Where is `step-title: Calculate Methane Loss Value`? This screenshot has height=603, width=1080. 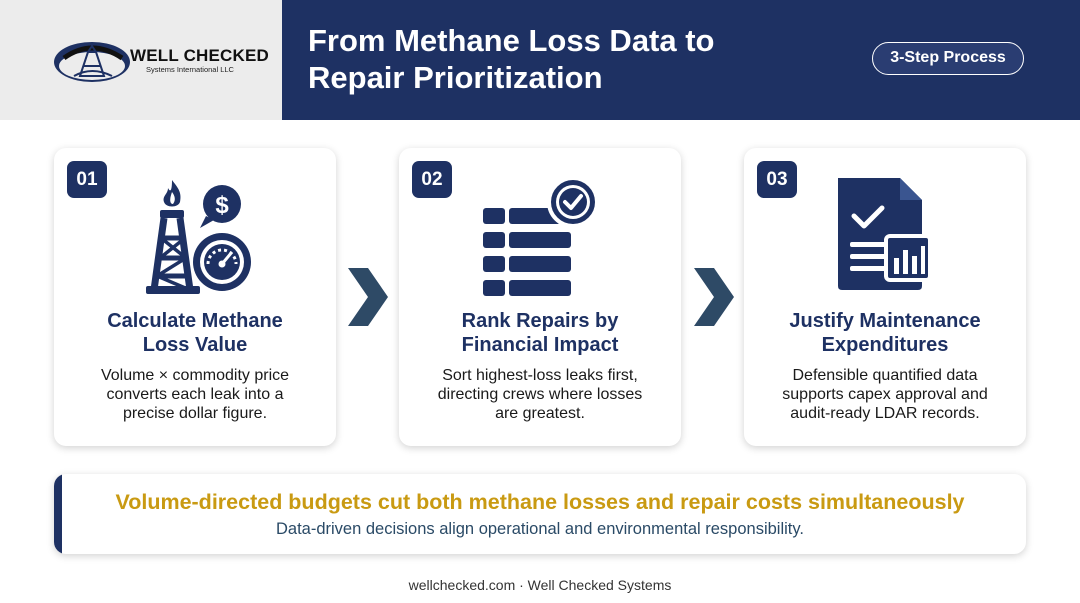
step-title: Calculate Methane Loss Value is located at coordinates (195, 333).